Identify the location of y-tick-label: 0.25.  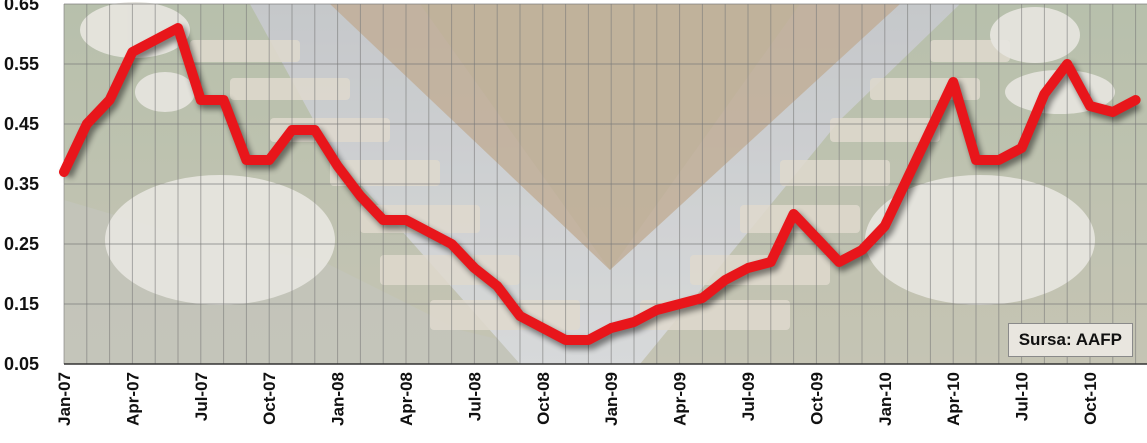
(21, 244).